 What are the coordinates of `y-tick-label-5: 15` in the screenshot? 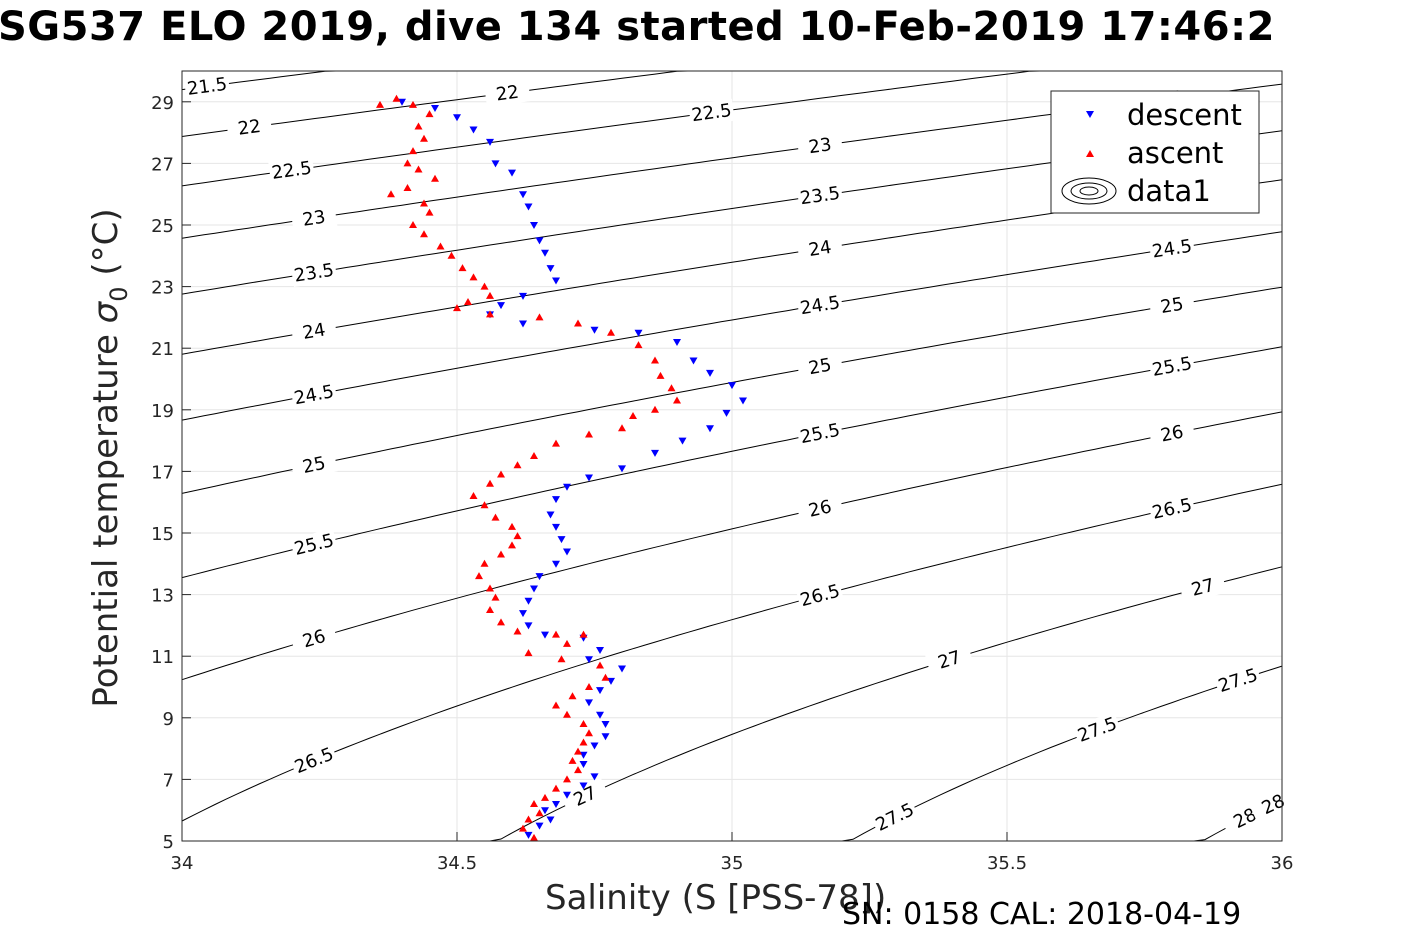 It's located at (162, 534).